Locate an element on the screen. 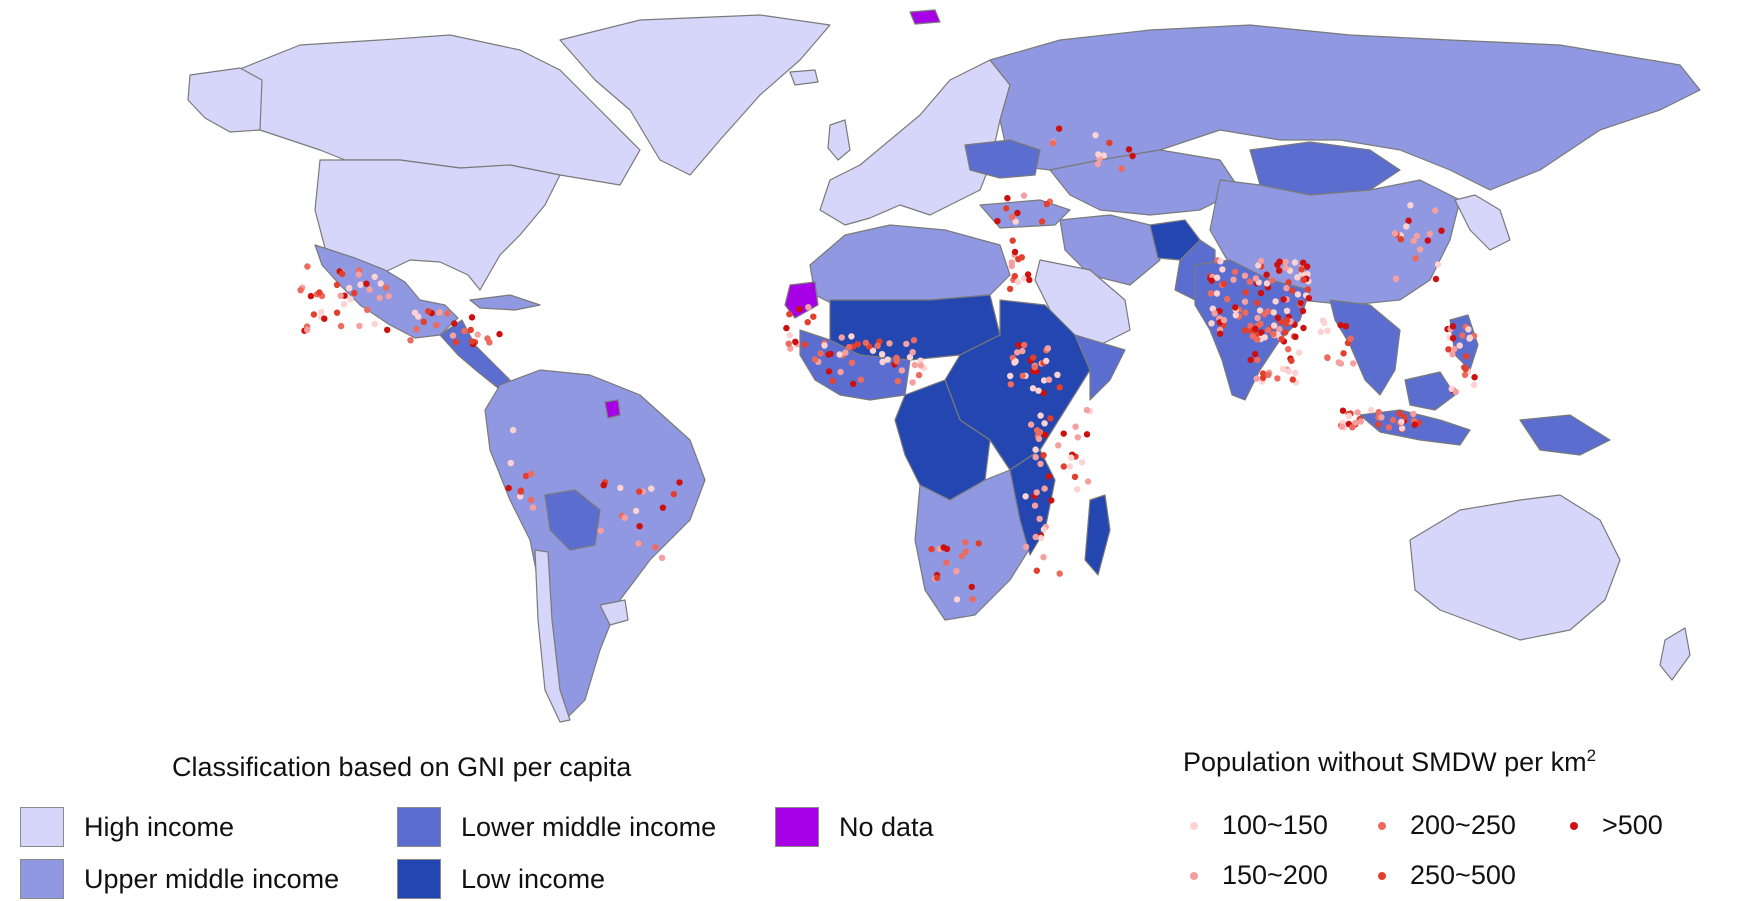 The width and height of the screenshot is (1751, 901). density-legend-title: Population without SMDW per km2 is located at coordinates (1390, 761).